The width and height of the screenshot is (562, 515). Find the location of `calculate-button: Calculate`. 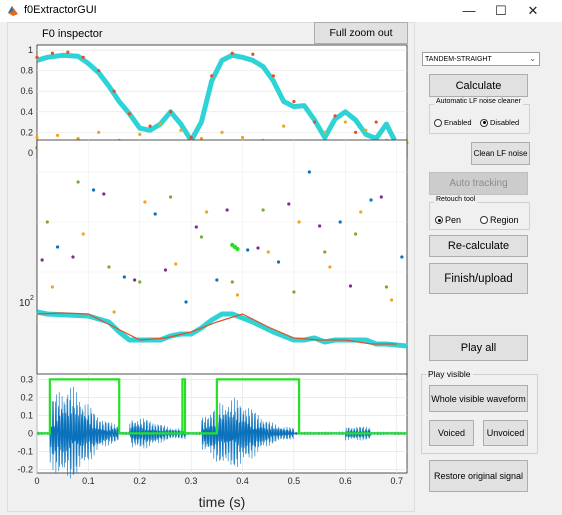

calculate-button: Calculate is located at coordinates (478, 85).